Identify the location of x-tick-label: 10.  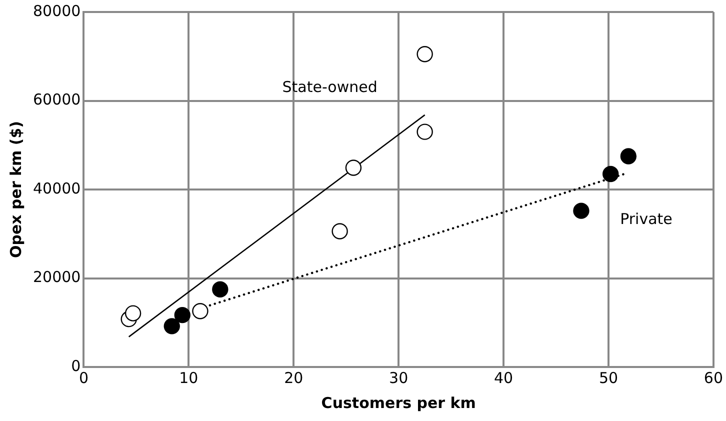
(188, 377).